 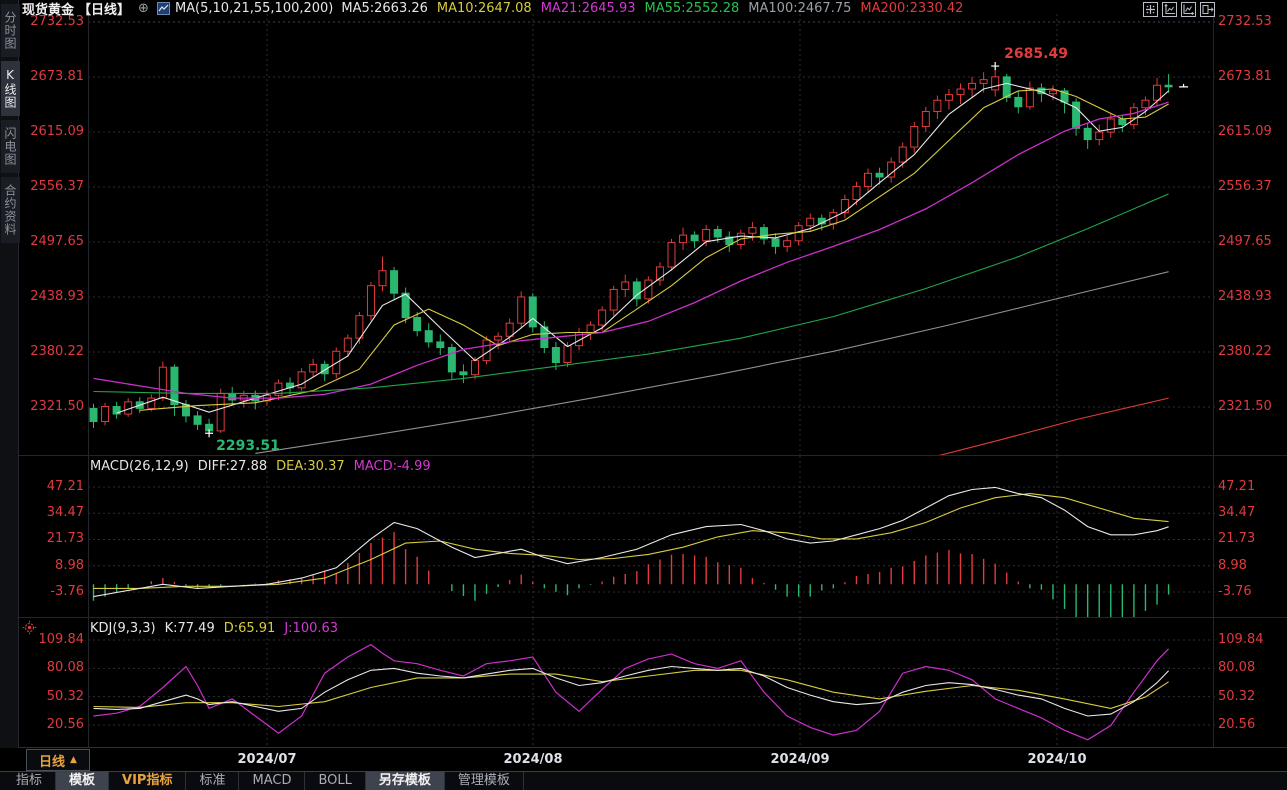 I want to click on indicator-value: K:77.49, so click(x=189, y=628).